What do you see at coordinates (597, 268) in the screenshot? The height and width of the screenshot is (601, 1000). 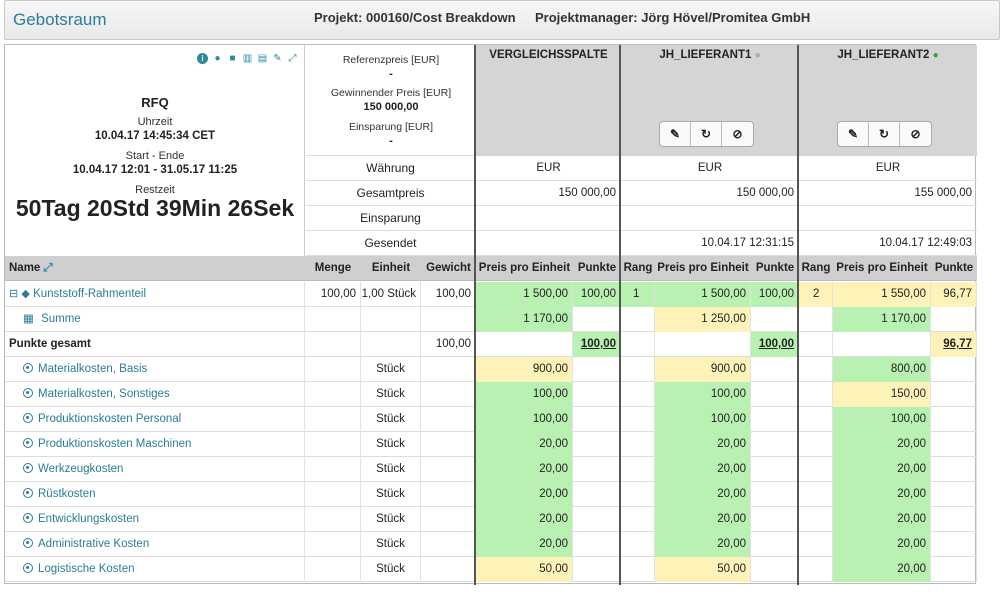 I see `compare-points-header: Punkte` at bounding box center [597, 268].